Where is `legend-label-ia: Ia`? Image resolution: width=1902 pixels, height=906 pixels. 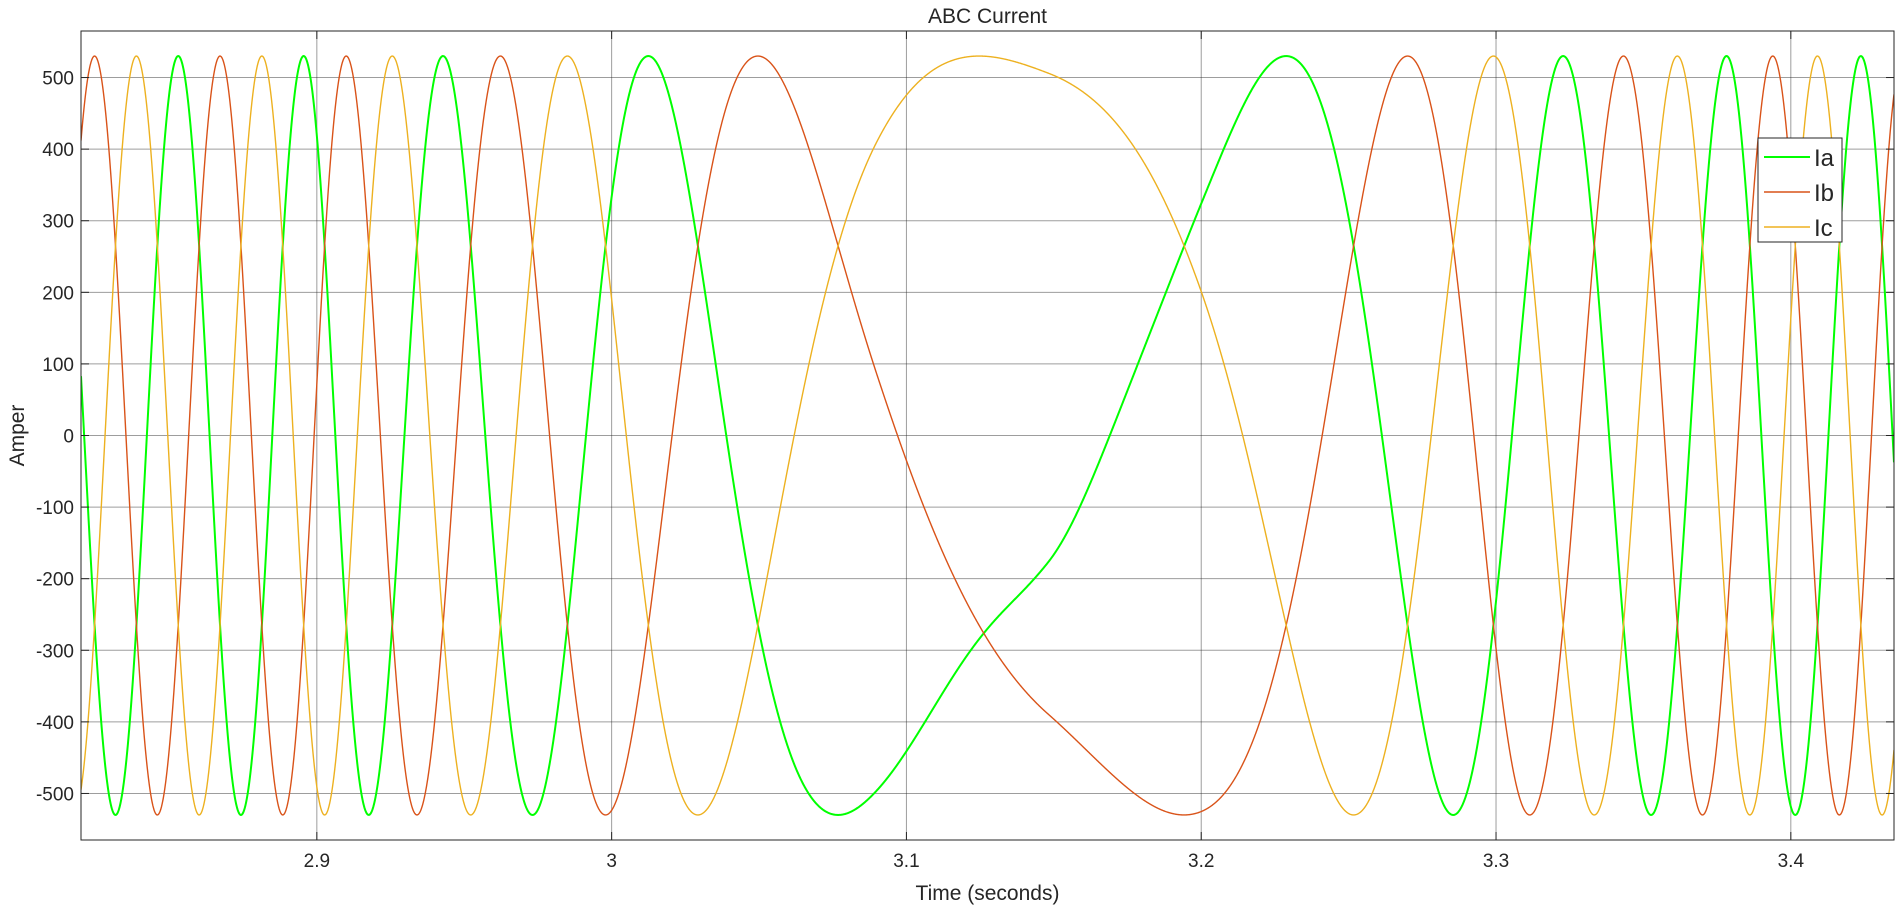
legend-label-ia: Ia is located at coordinates (1824, 158).